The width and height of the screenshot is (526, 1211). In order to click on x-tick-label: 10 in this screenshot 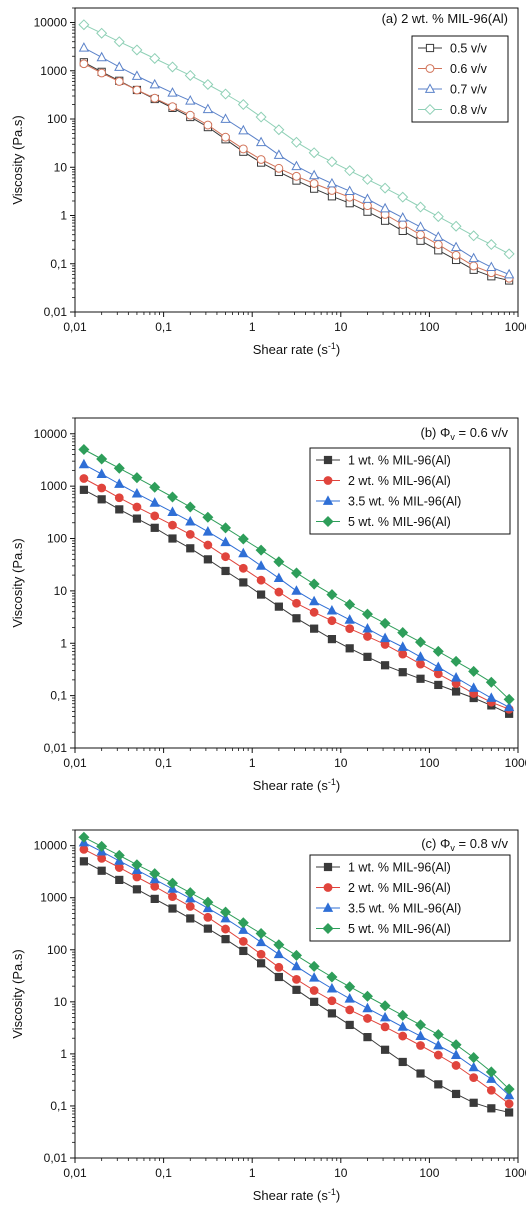, I will do `click(341, 327)`.